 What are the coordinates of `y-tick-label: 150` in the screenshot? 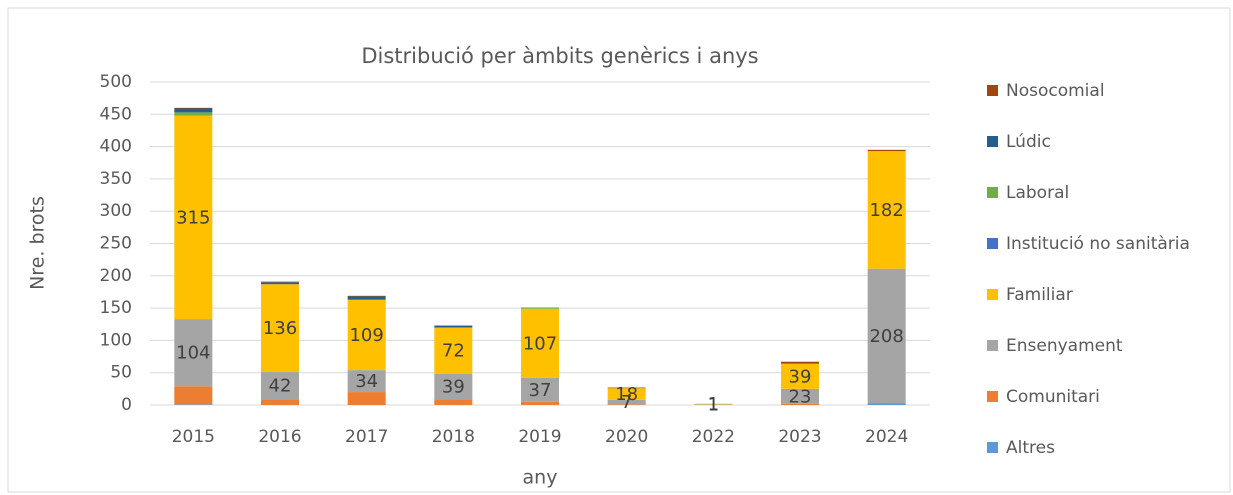 It's located at (116, 308).